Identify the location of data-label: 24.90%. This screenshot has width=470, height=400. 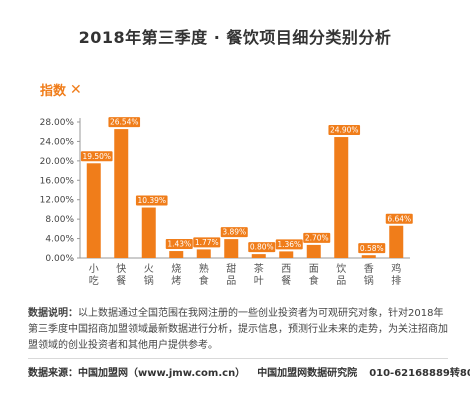
(344, 130).